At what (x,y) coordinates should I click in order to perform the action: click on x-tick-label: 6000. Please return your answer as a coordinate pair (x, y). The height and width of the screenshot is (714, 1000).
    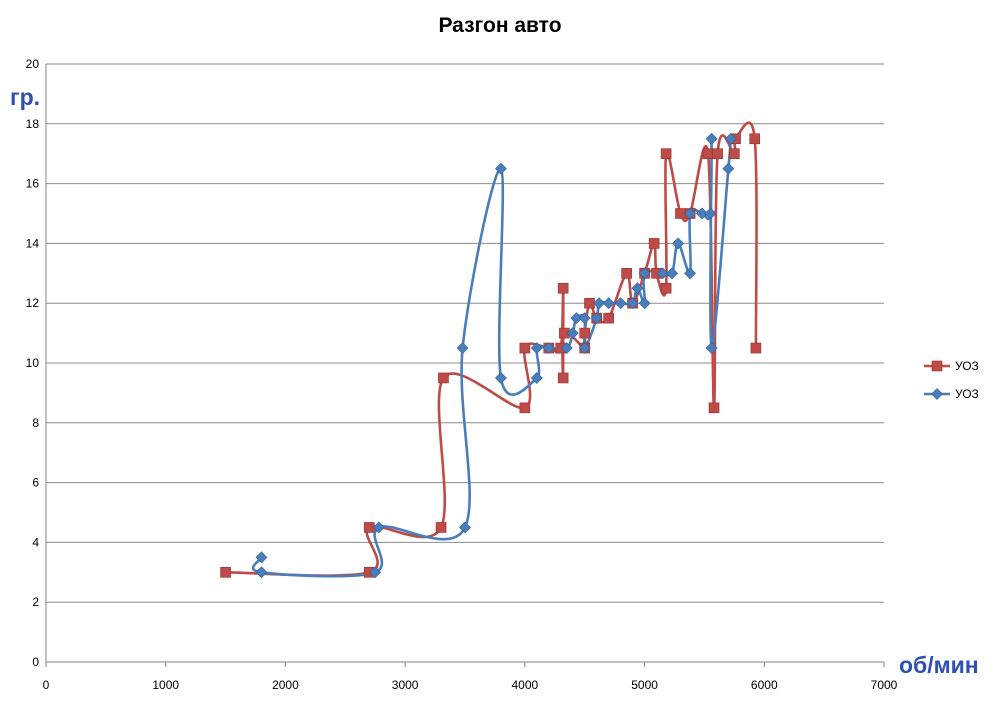
    Looking at the image, I should click on (764, 685).